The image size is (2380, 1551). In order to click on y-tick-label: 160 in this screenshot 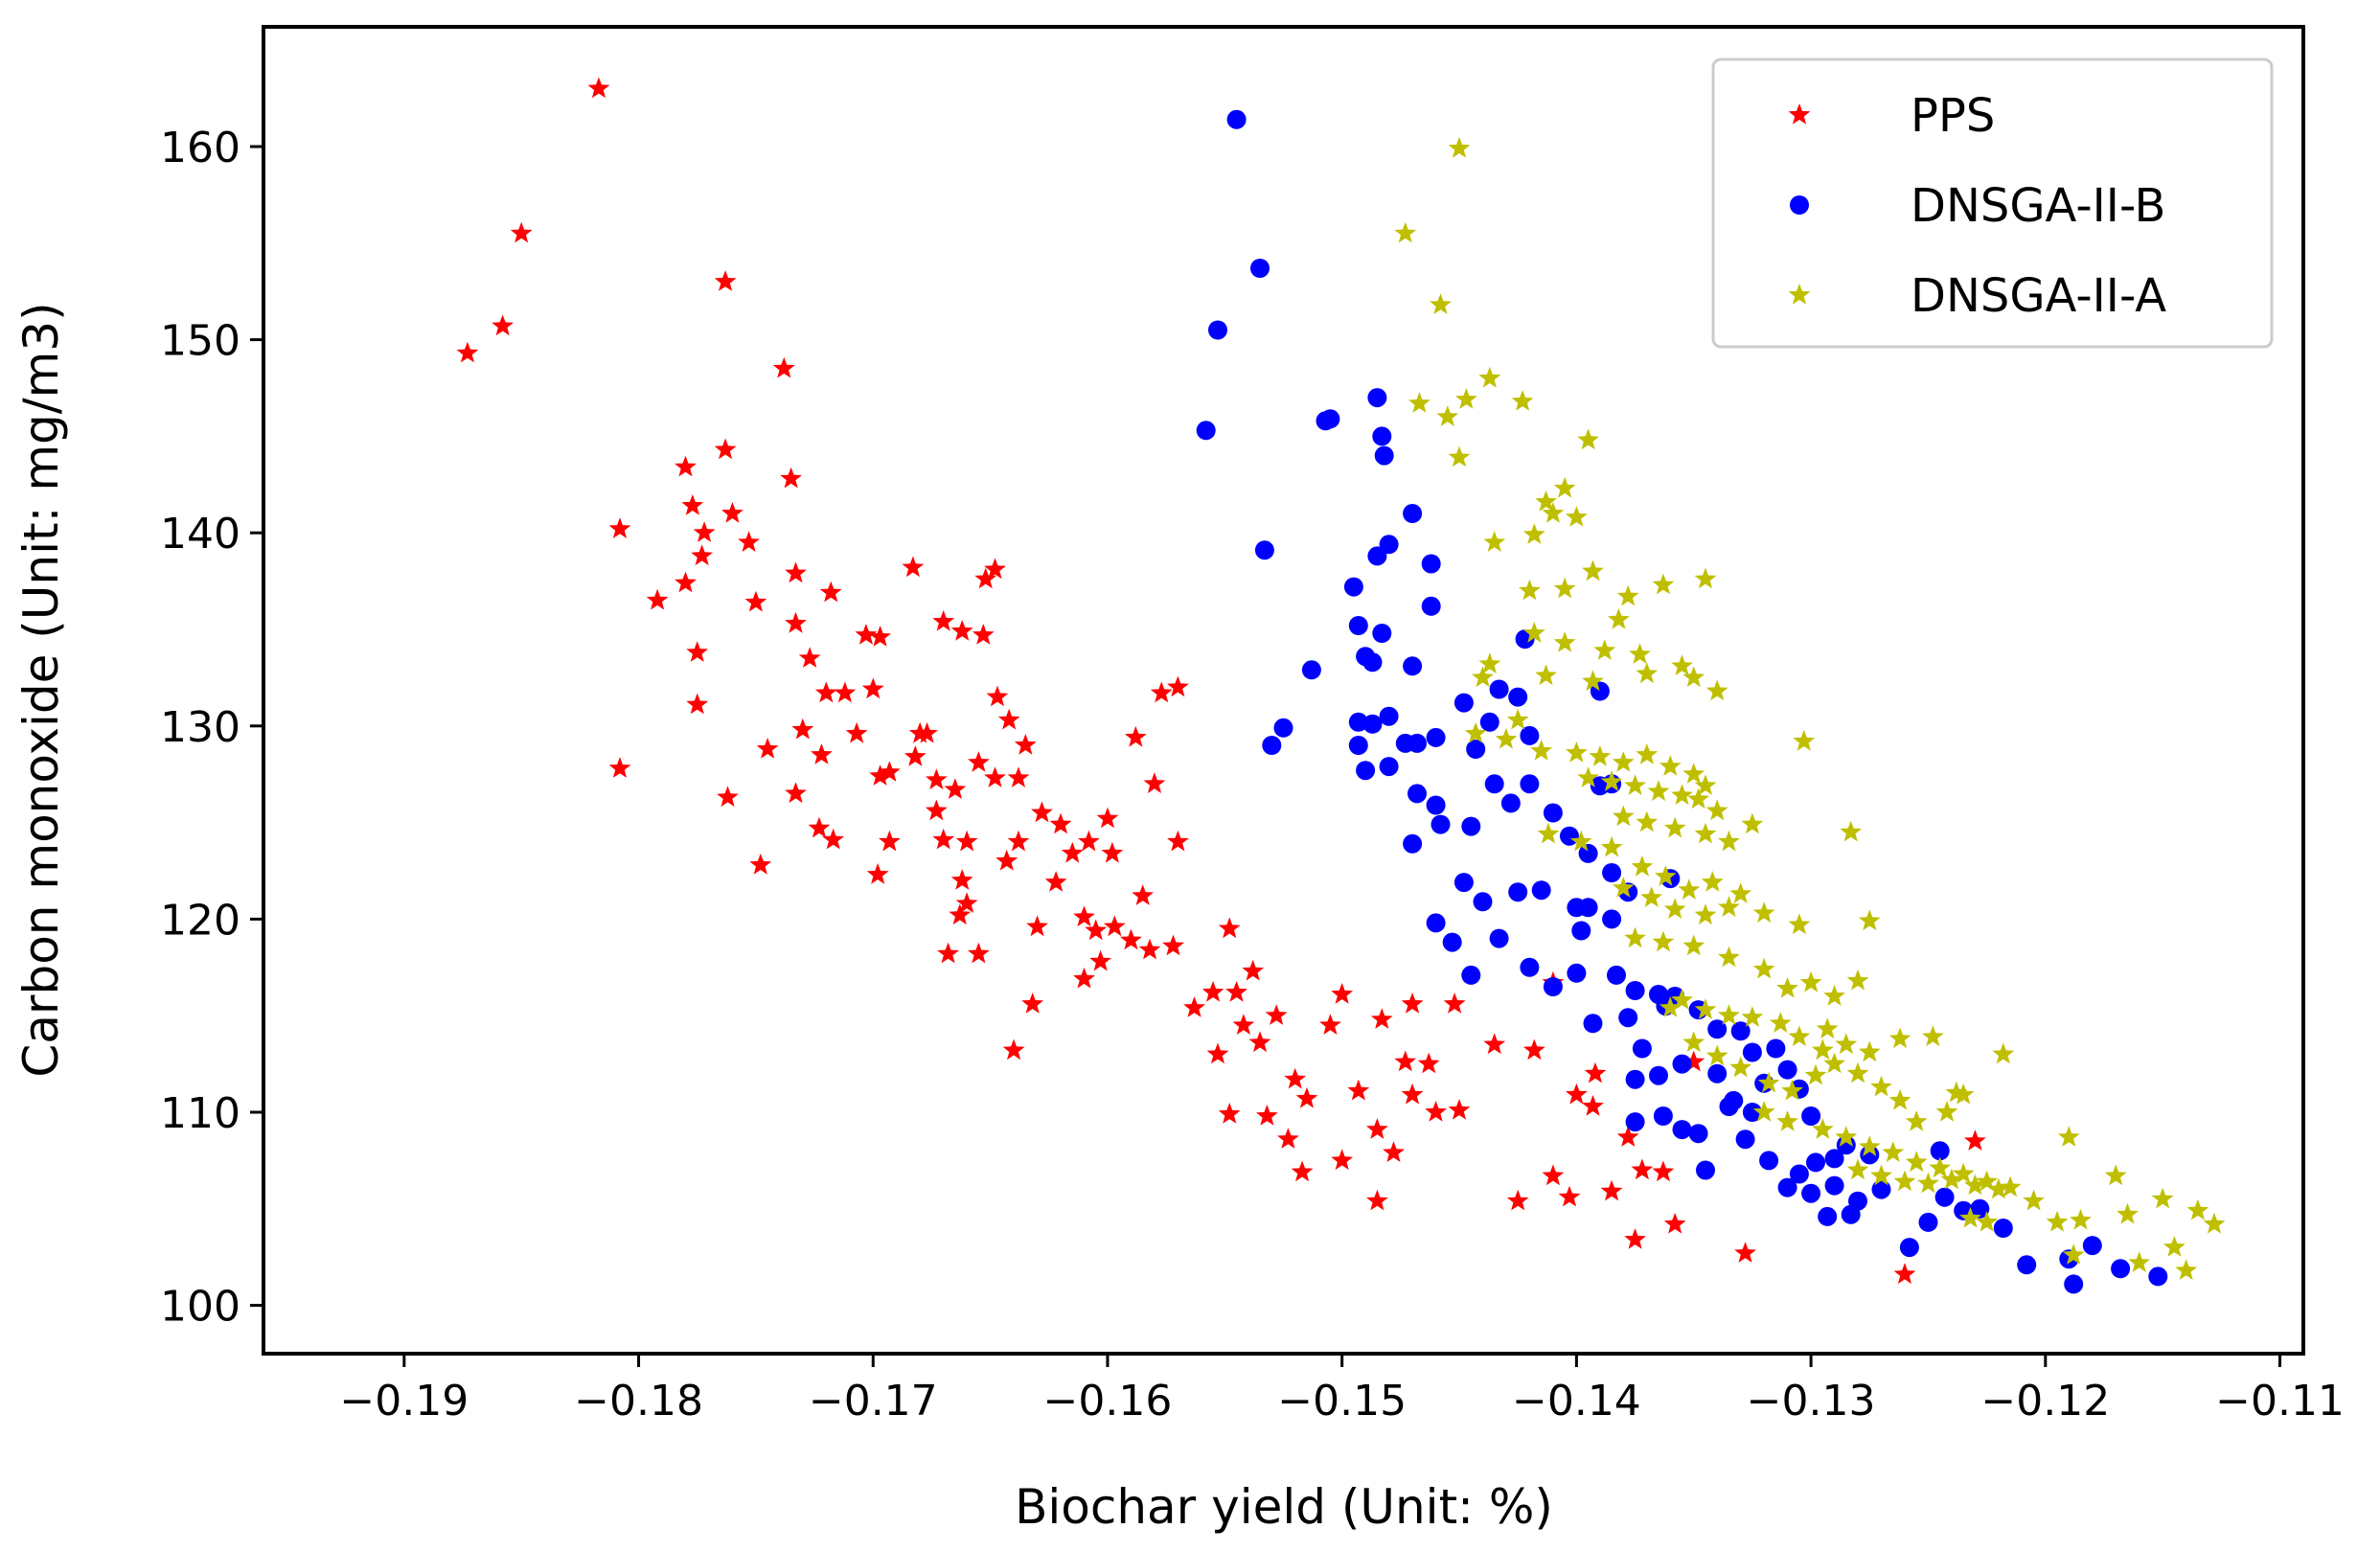, I will do `click(200, 148)`.